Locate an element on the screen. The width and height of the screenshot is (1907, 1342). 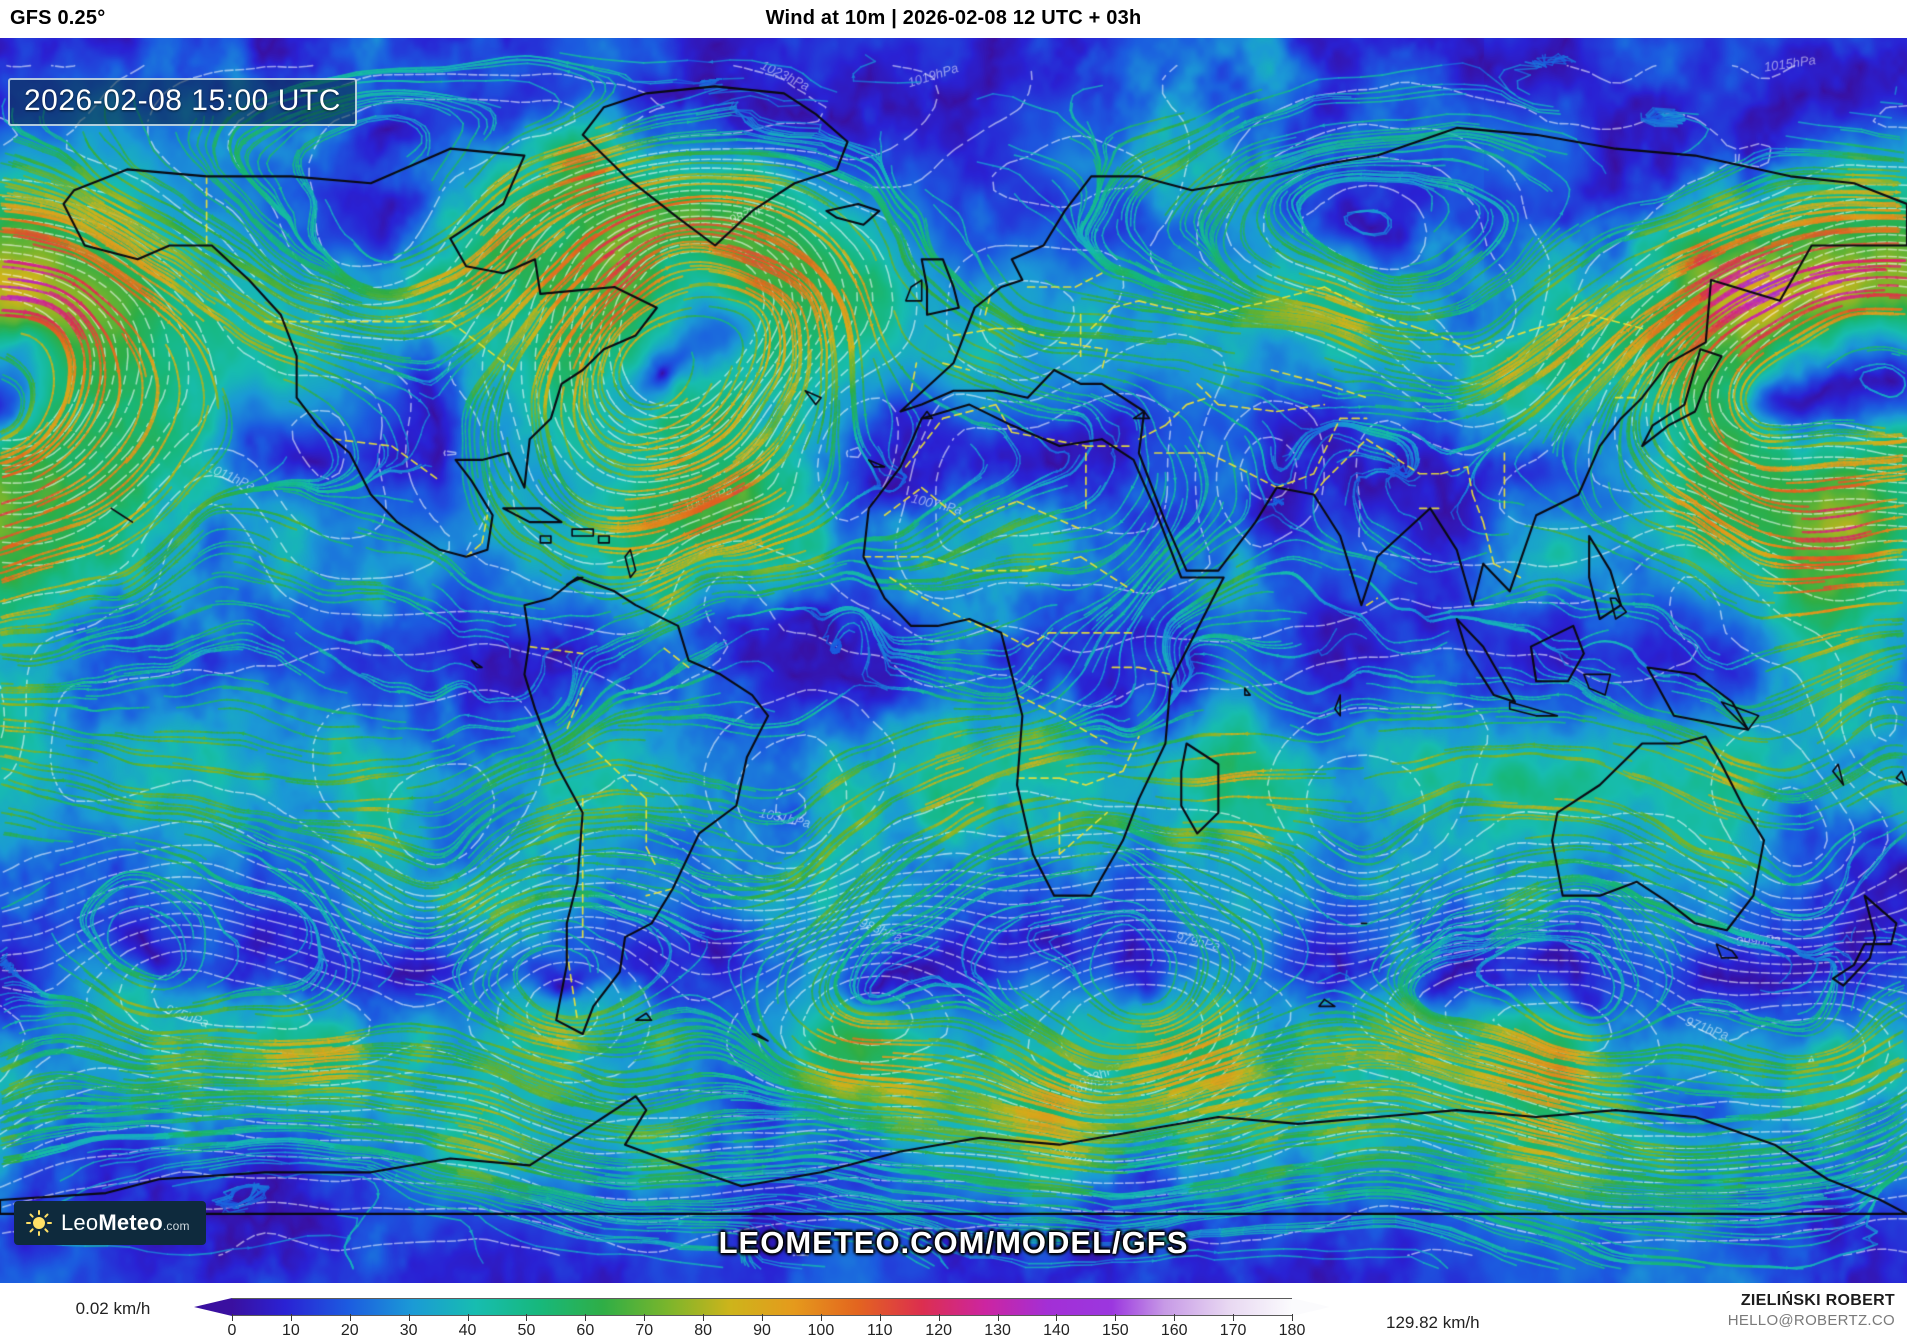
logo-suffix: .com is located at coordinates (176, 1226).